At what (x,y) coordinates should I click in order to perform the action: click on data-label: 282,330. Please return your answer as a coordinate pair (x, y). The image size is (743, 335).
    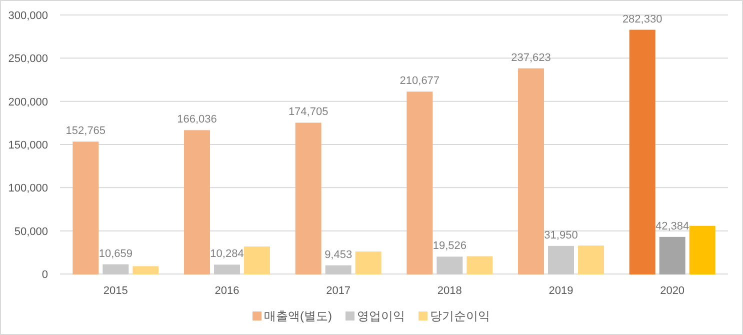
    Looking at the image, I should click on (642, 19).